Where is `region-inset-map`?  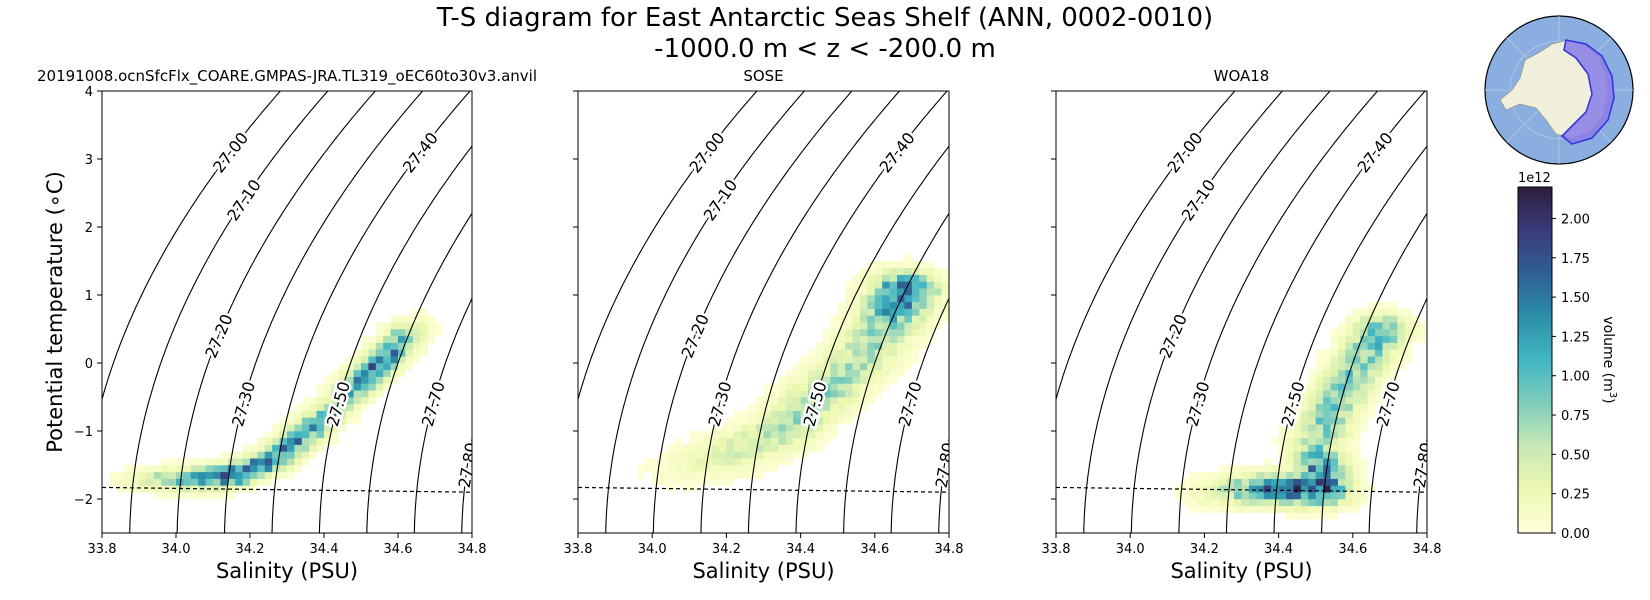 region-inset-map is located at coordinates (1559, 90).